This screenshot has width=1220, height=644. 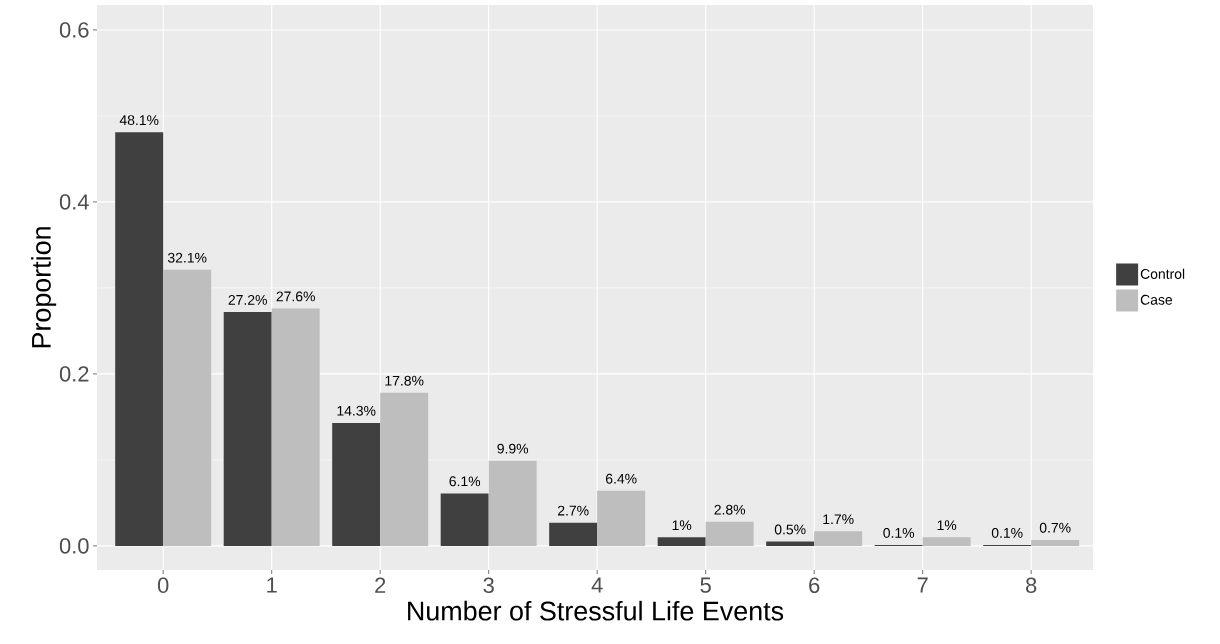 I want to click on data-label: 9.9%, so click(x=513, y=448).